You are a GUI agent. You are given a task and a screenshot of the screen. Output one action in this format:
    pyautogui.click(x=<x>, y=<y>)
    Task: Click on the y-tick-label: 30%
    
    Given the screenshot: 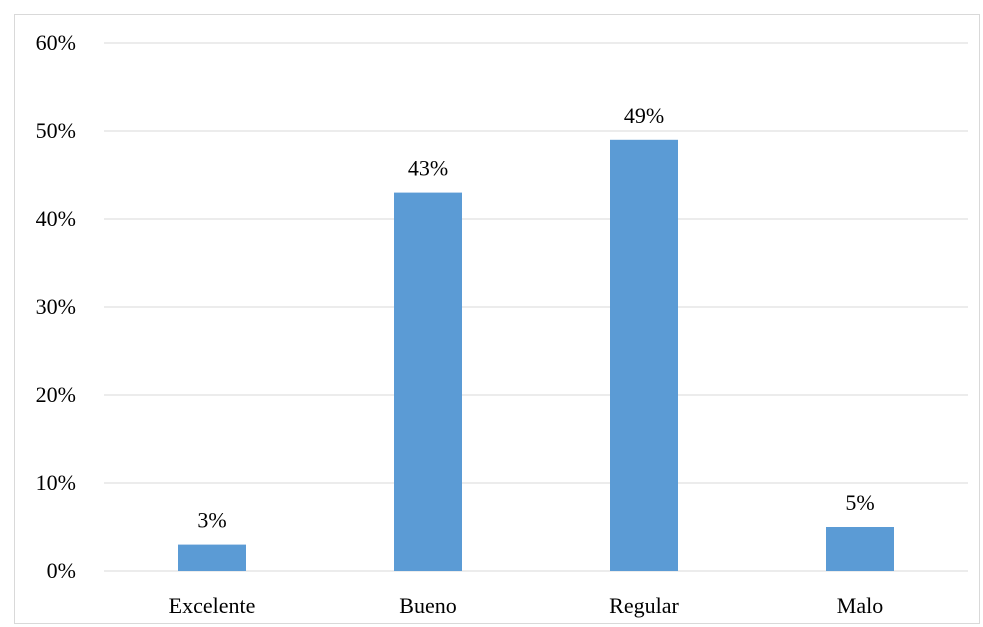 What is the action you would take?
    pyautogui.click(x=56, y=306)
    